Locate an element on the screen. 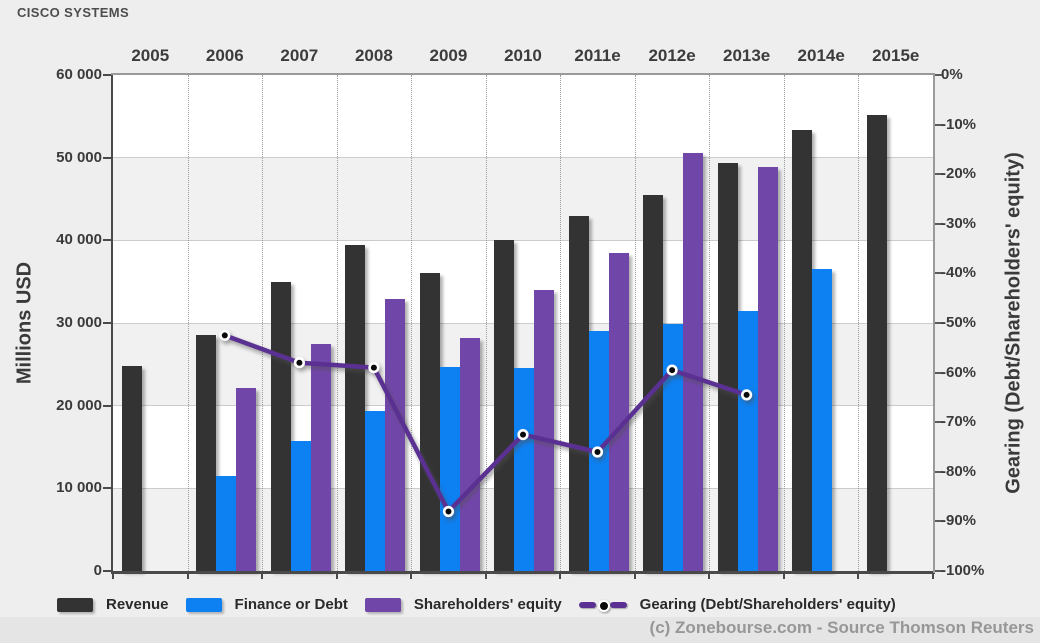  bar-shareholders-equity-2013e is located at coordinates (767, 368).